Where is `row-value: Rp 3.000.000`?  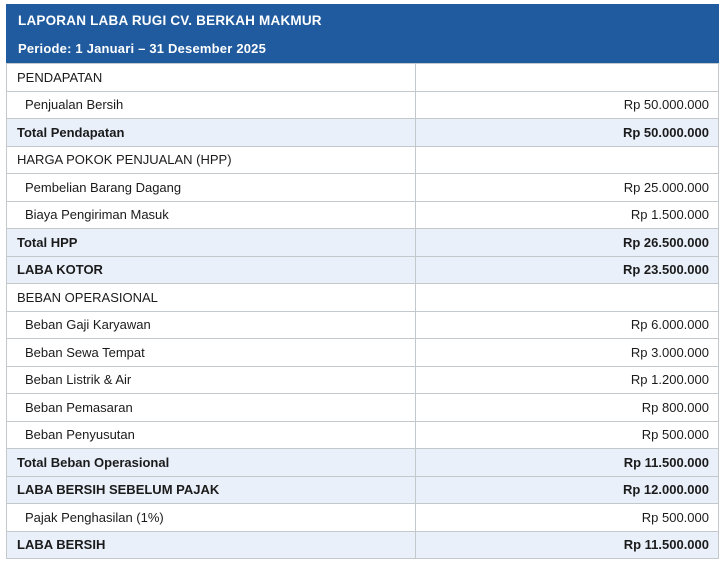 row-value: Rp 3.000.000 is located at coordinates (567, 352).